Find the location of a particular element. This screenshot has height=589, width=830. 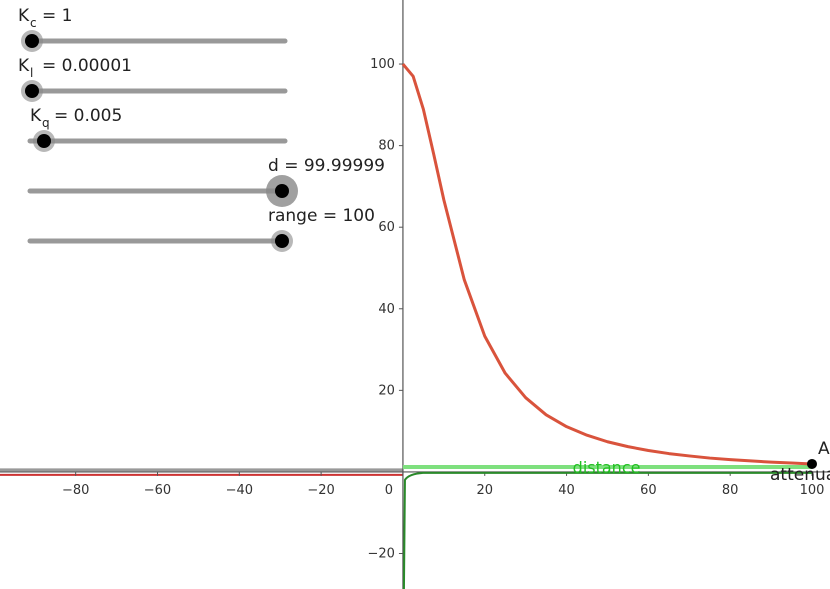

x-tick-label: 0 is located at coordinates (389, 490).